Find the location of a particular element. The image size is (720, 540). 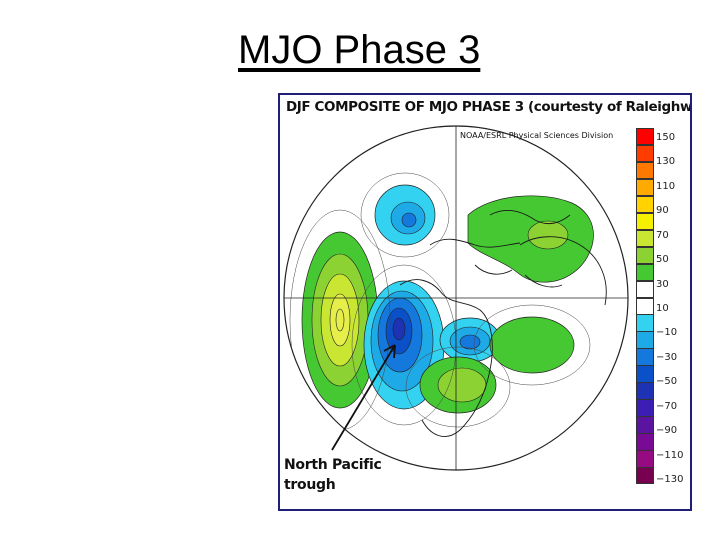

eurasia-positive-anomaly is located at coordinates (530, 239).